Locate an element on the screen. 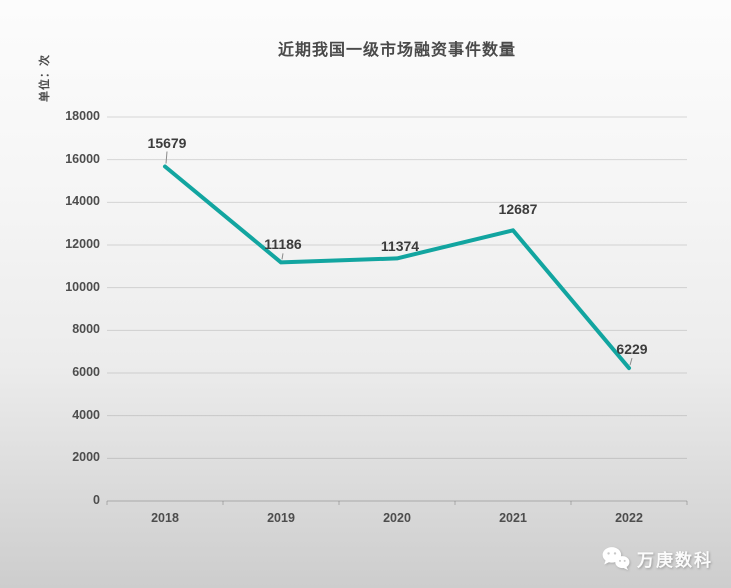  y-axis-tick-label: 4000 is located at coordinates (86, 414).